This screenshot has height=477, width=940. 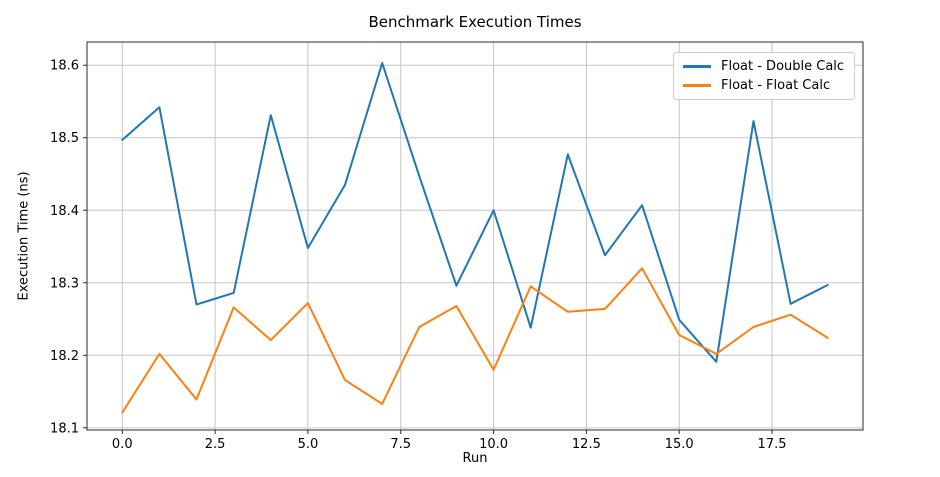 I want to click on legend-item: Float - Float Calc, so click(x=764, y=85).